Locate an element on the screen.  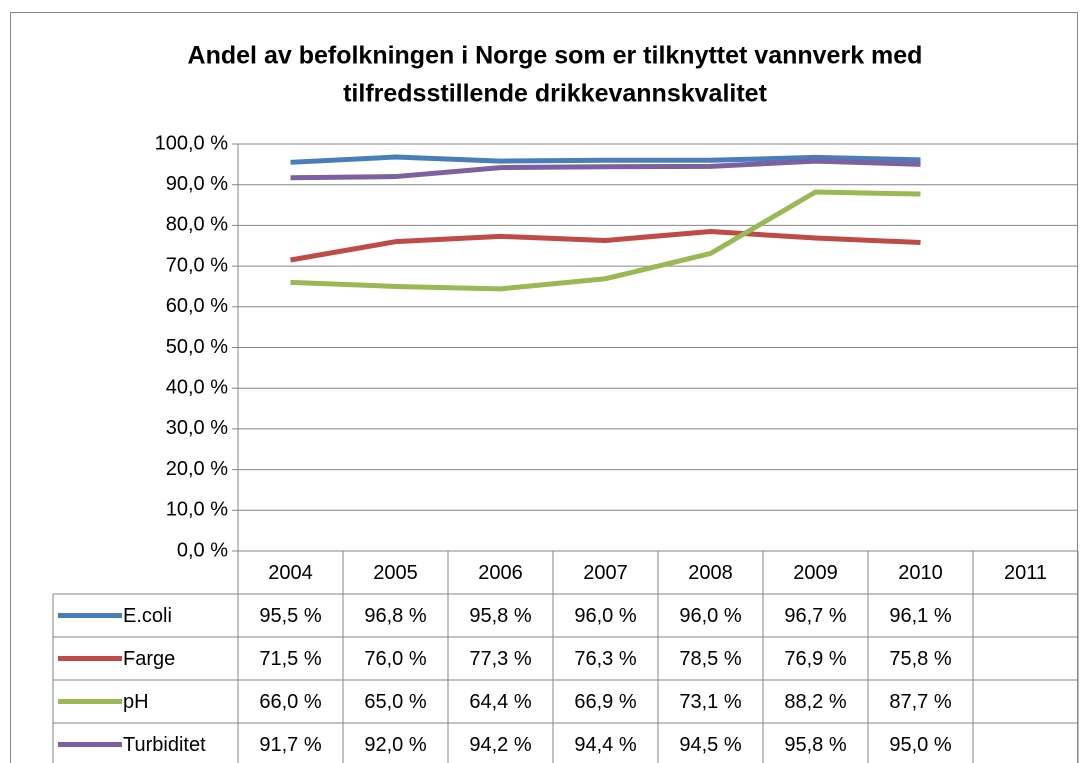
table-value: 77,3 % is located at coordinates (500, 659).